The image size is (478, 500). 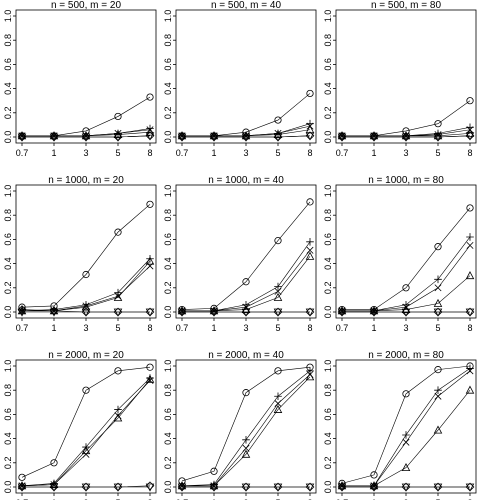 What do you see at coordinates (86, 355) in the screenshot?
I see `panel-title: n = 2000, m = 20` at bounding box center [86, 355].